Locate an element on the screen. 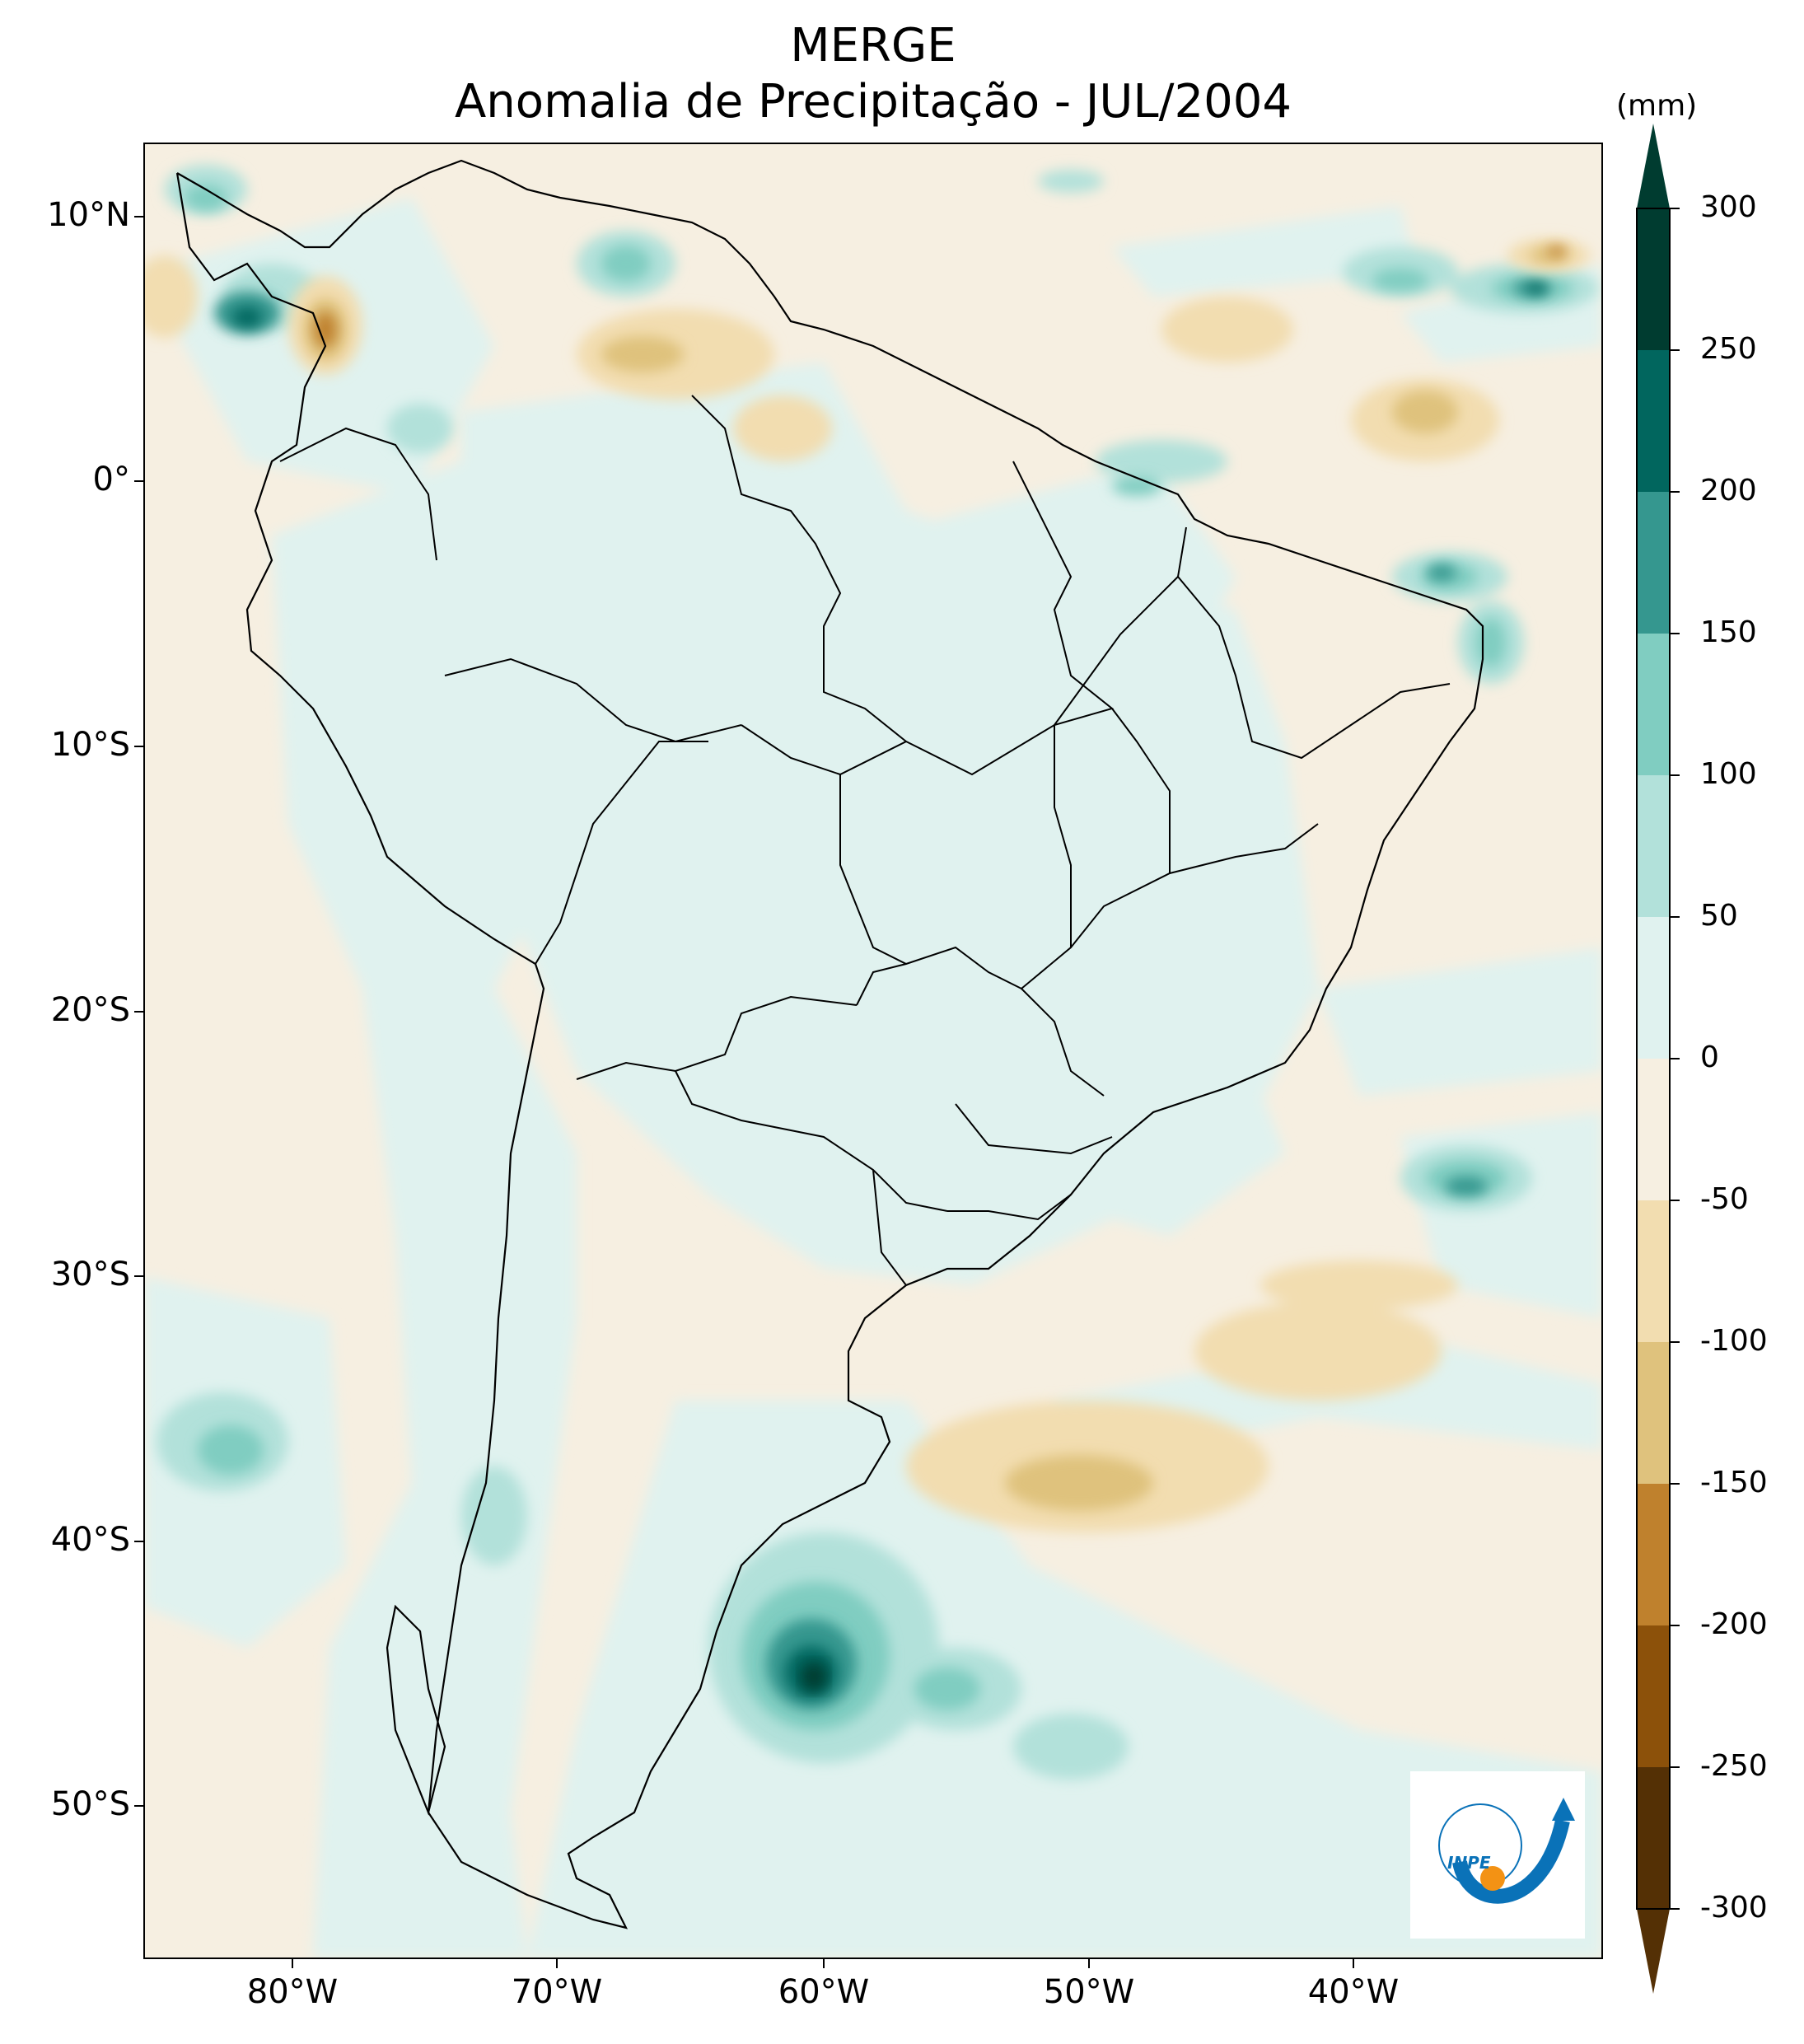 The image size is (1804, 2044). colorbar-tick-label: 100 is located at coordinates (1728, 774).